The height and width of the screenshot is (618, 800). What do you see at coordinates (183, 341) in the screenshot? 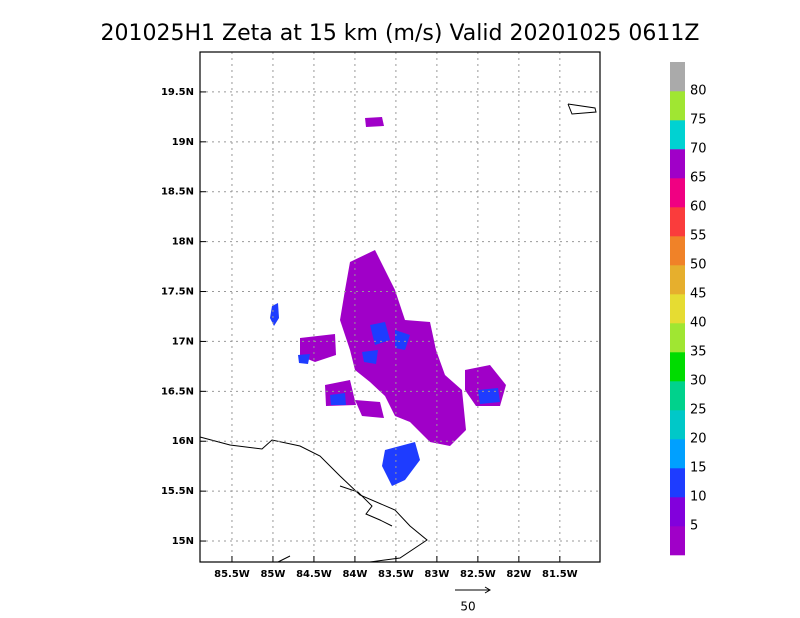
I see `lat-tick-label: 17N` at bounding box center [183, 341].